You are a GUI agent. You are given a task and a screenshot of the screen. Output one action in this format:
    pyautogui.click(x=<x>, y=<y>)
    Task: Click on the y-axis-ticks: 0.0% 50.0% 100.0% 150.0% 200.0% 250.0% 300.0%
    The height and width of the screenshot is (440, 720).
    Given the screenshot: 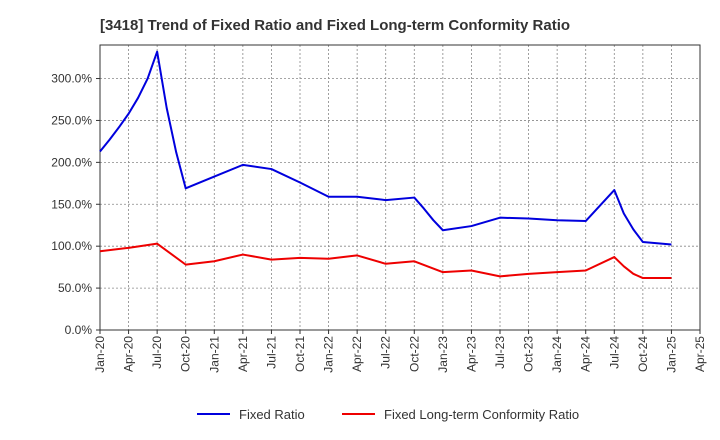 What is the action you would take?
    pyautogui.click(x=75, y=204)
    